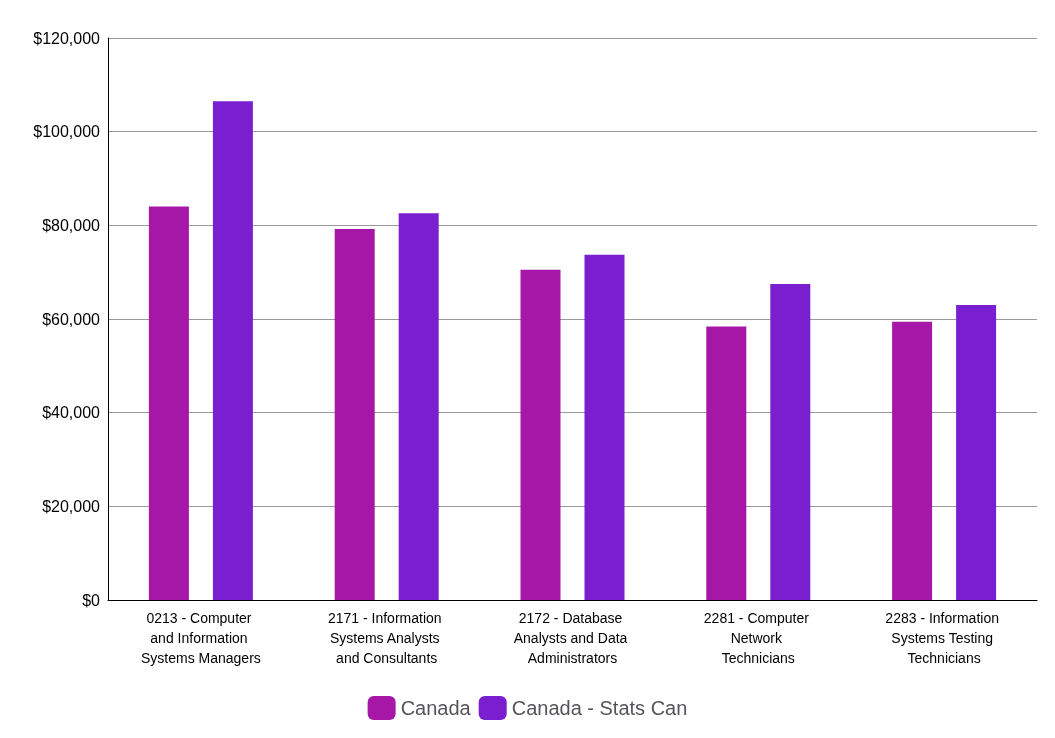 Image resolution: width=1055 pixels, height=738 pixels. I want to click on y-tick-label: $20,000, so click(71, 506).